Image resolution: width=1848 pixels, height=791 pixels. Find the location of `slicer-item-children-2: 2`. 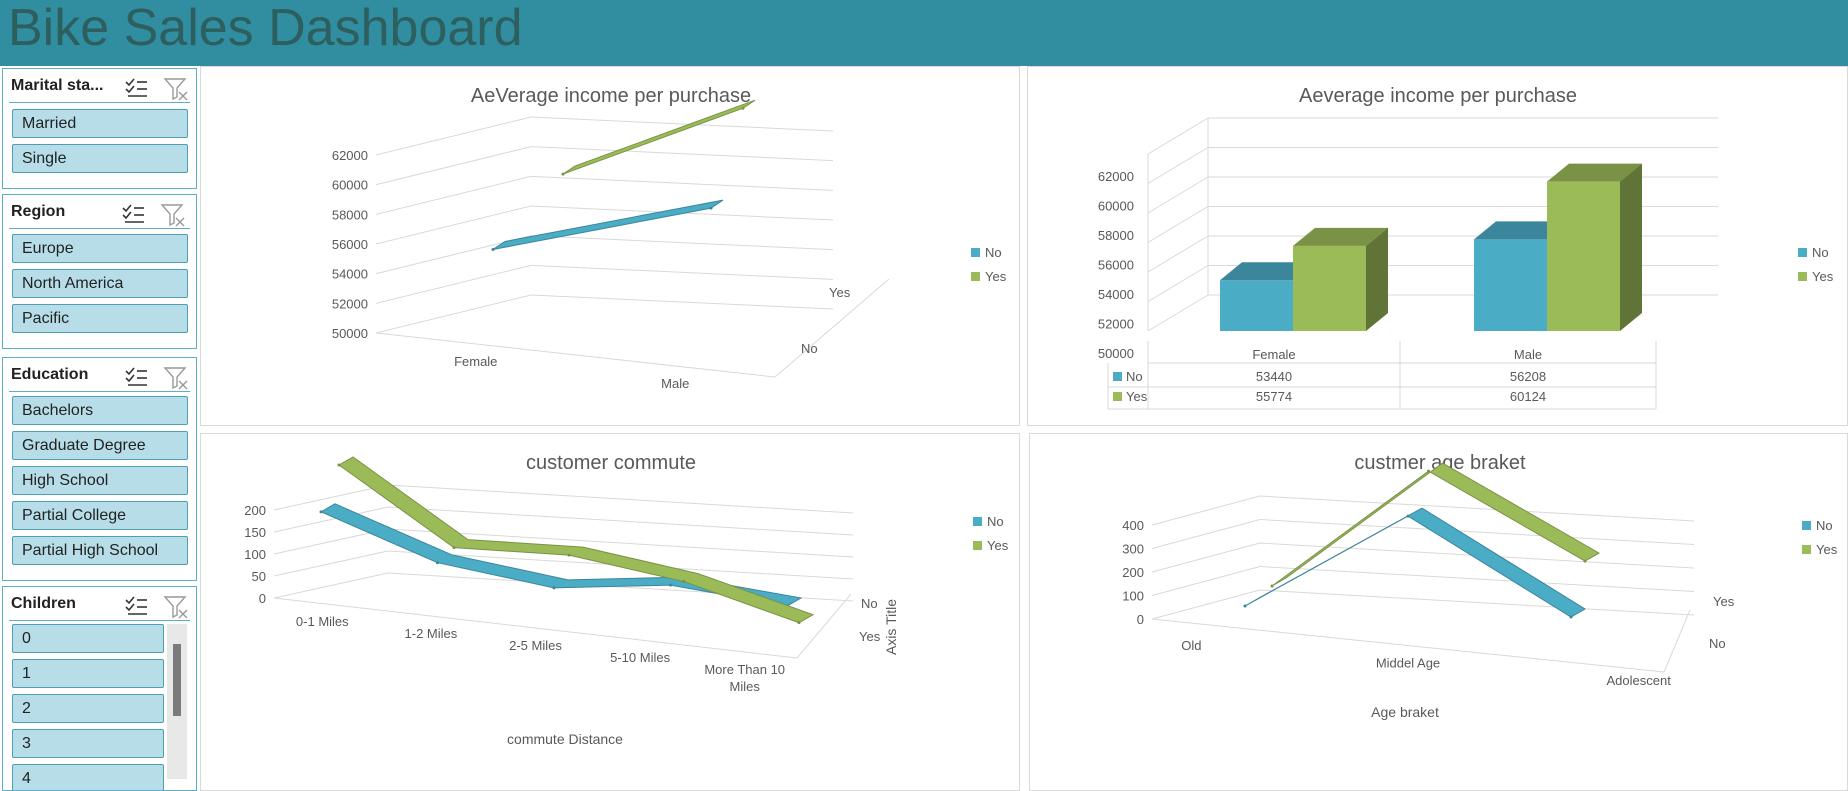

slicer-item-children-2: 2 is located at coordinates (88, 708).